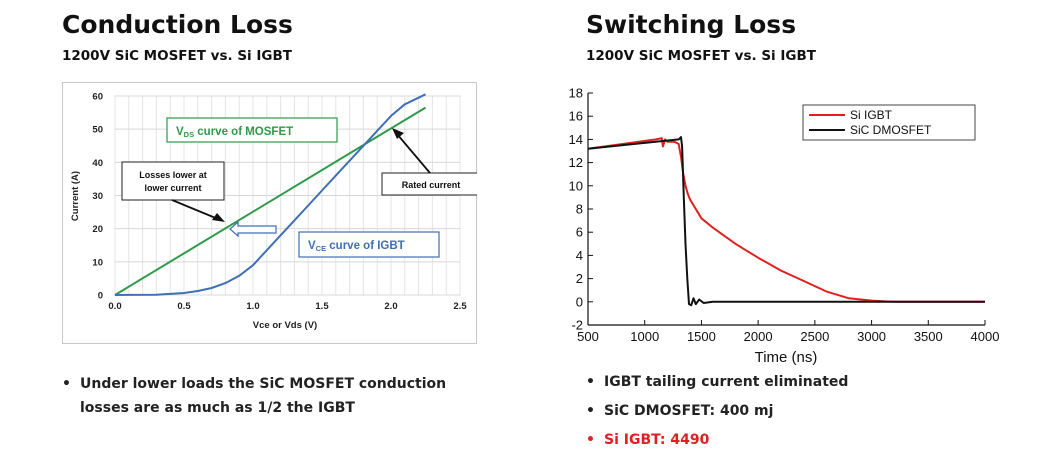 This screenshot has width=1064, height=455. Describe the element at coordinates (576, 162) in the screenshot. I see `y-tick-label: 12` at that location.